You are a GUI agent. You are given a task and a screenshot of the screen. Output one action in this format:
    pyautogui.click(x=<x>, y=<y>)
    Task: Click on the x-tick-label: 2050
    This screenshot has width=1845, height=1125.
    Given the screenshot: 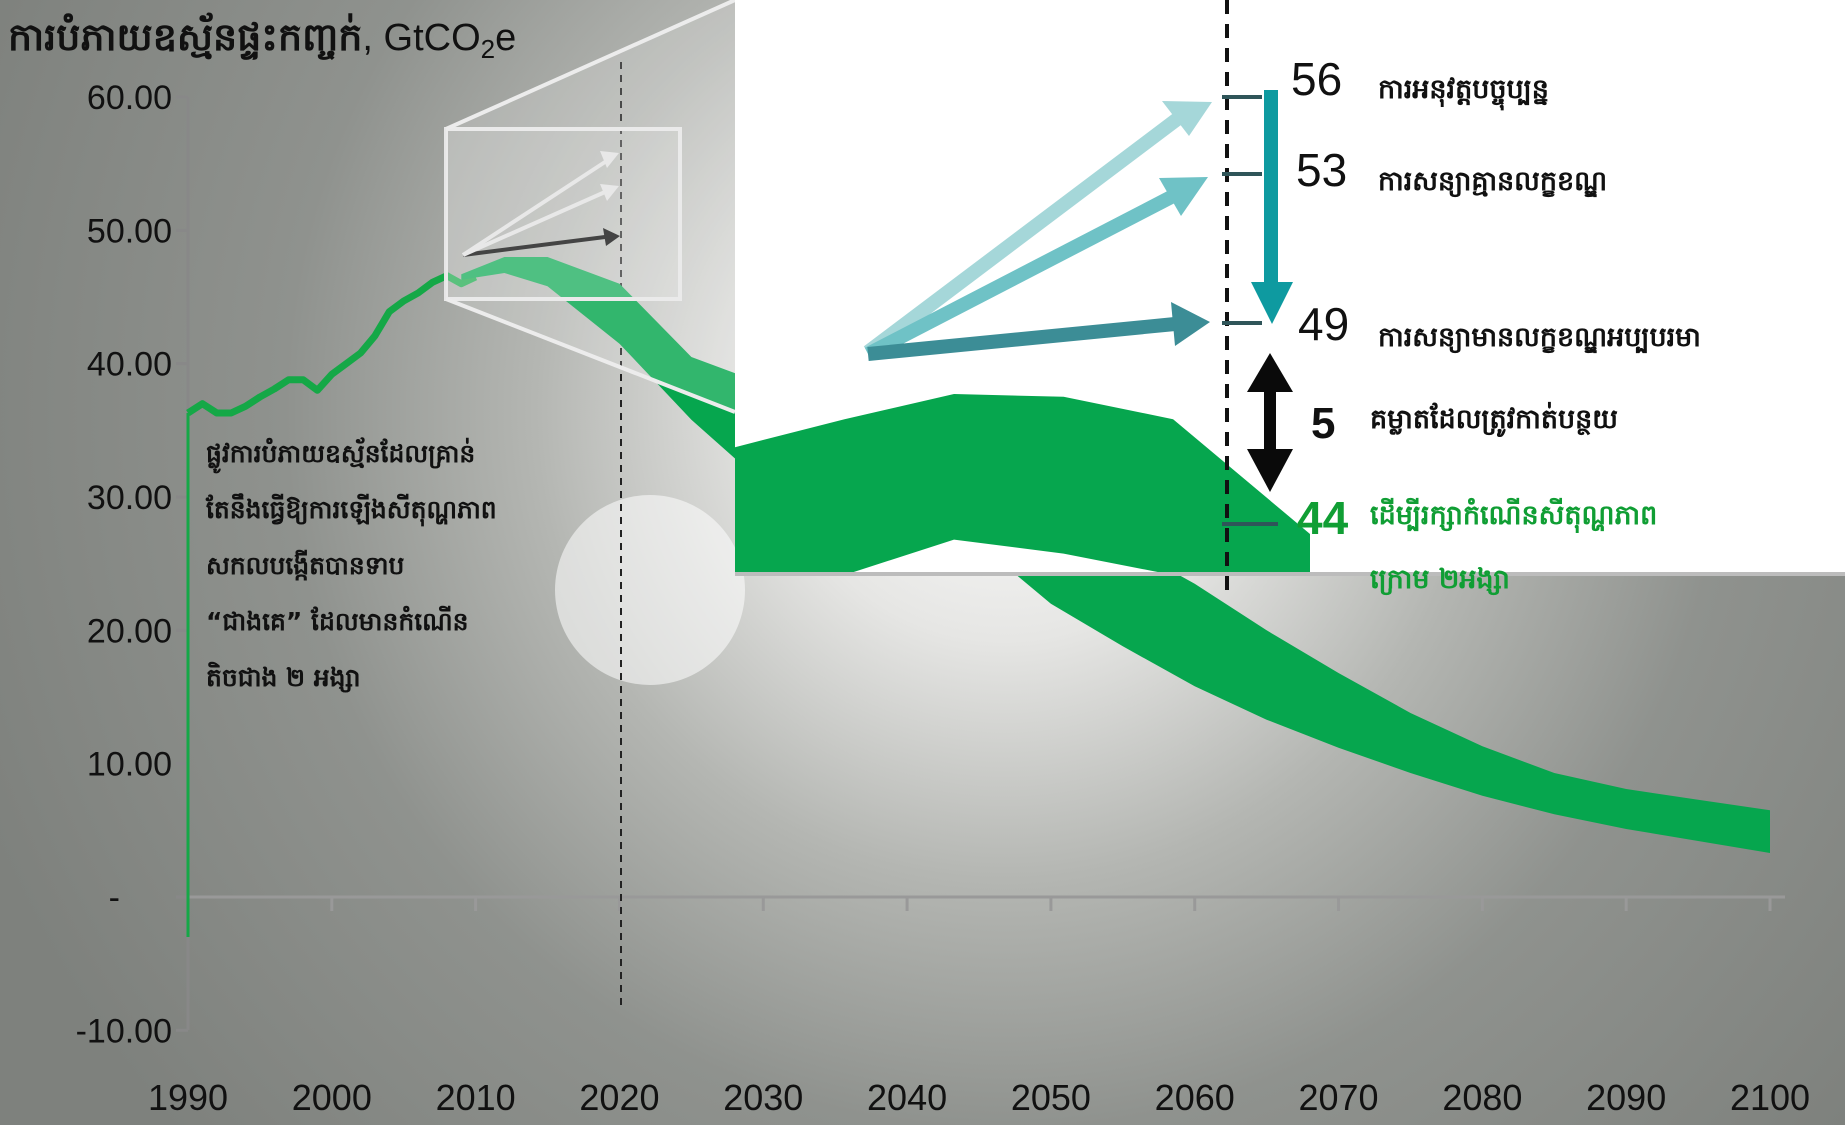 What is the action you would take?
    pyautogui.click(x=1051, y=1097)
    